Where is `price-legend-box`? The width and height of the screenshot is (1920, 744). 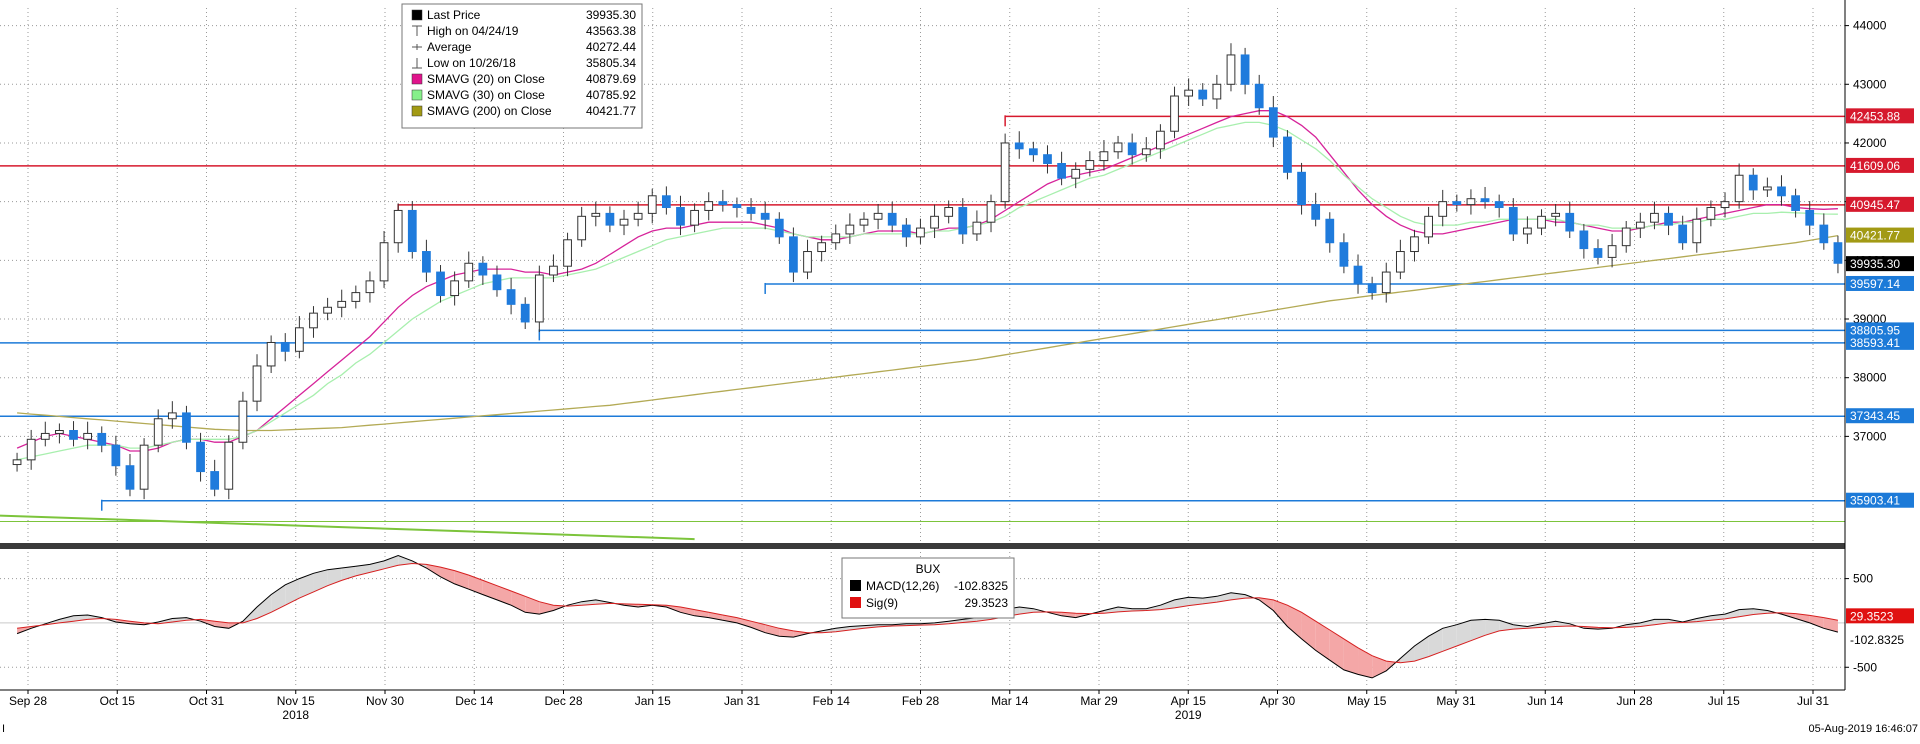 price-legend-box is located at coordinates (522, 66).